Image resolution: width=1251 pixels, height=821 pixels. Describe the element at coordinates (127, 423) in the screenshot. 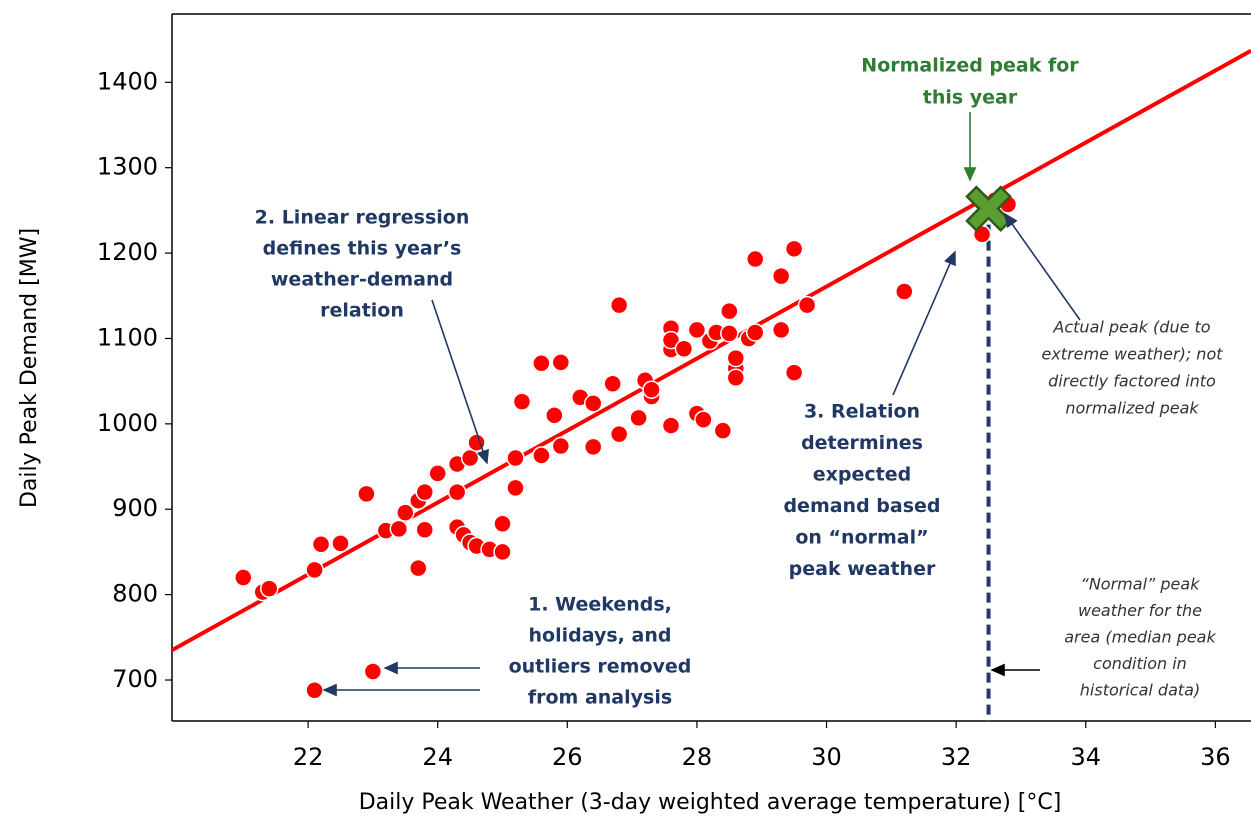

I see `y-tick-label: 1000` at that location.